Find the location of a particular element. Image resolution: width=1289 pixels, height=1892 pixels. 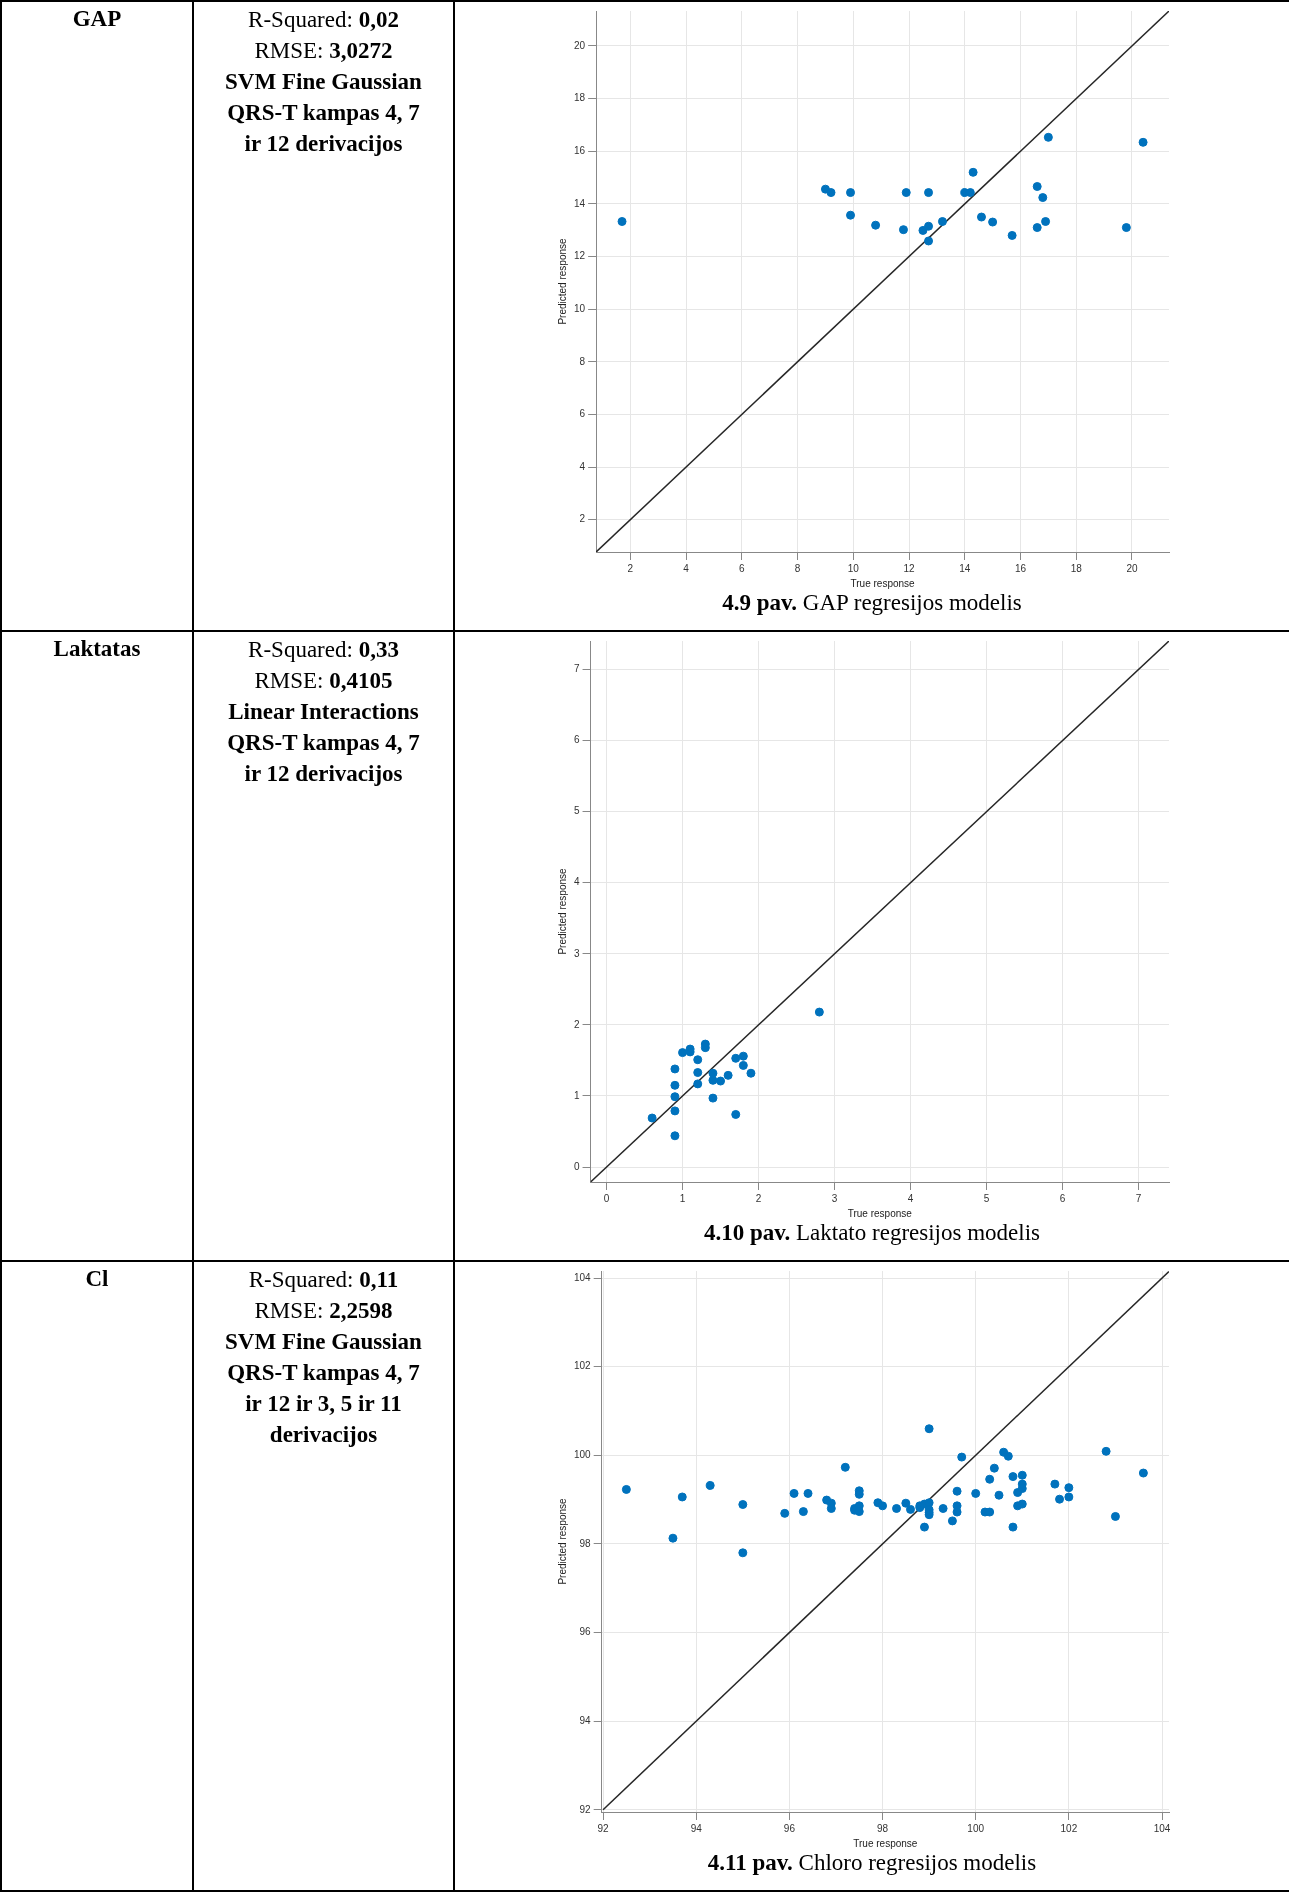

text: Linear Interactions is located at coordinates (323, 712).